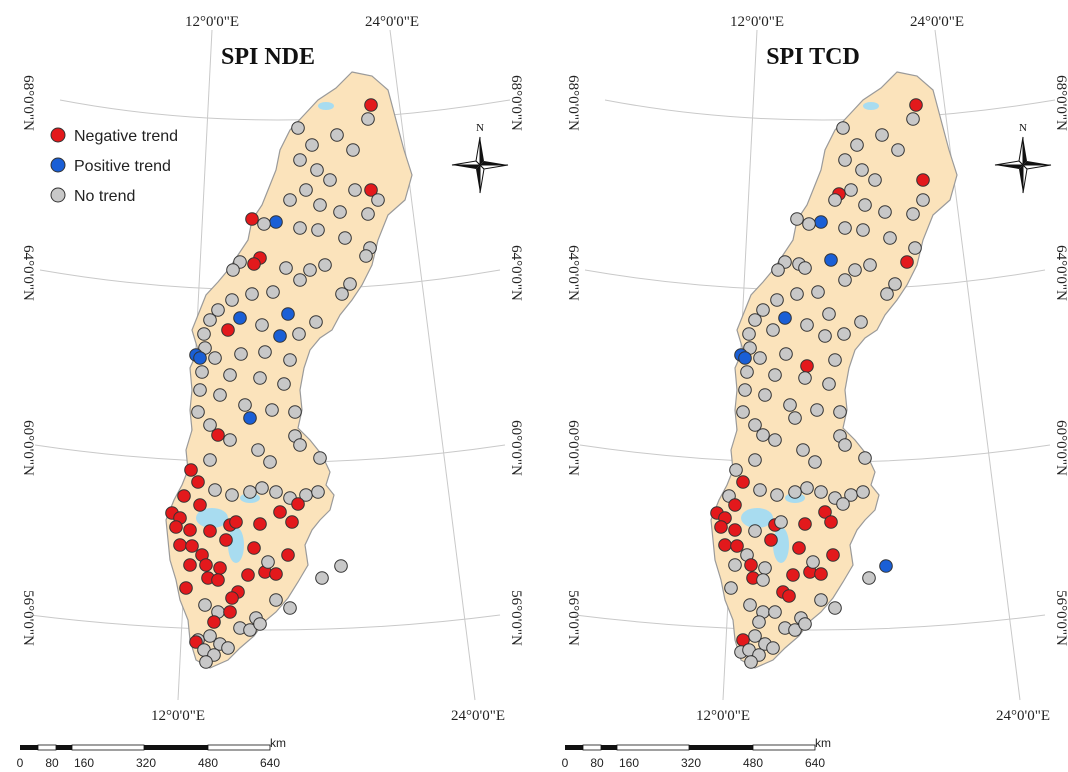  What do you see at coordinates (691, 763) in the screenshot?
I see `scale-tick-320: 320` at bounding box center [691, 763].